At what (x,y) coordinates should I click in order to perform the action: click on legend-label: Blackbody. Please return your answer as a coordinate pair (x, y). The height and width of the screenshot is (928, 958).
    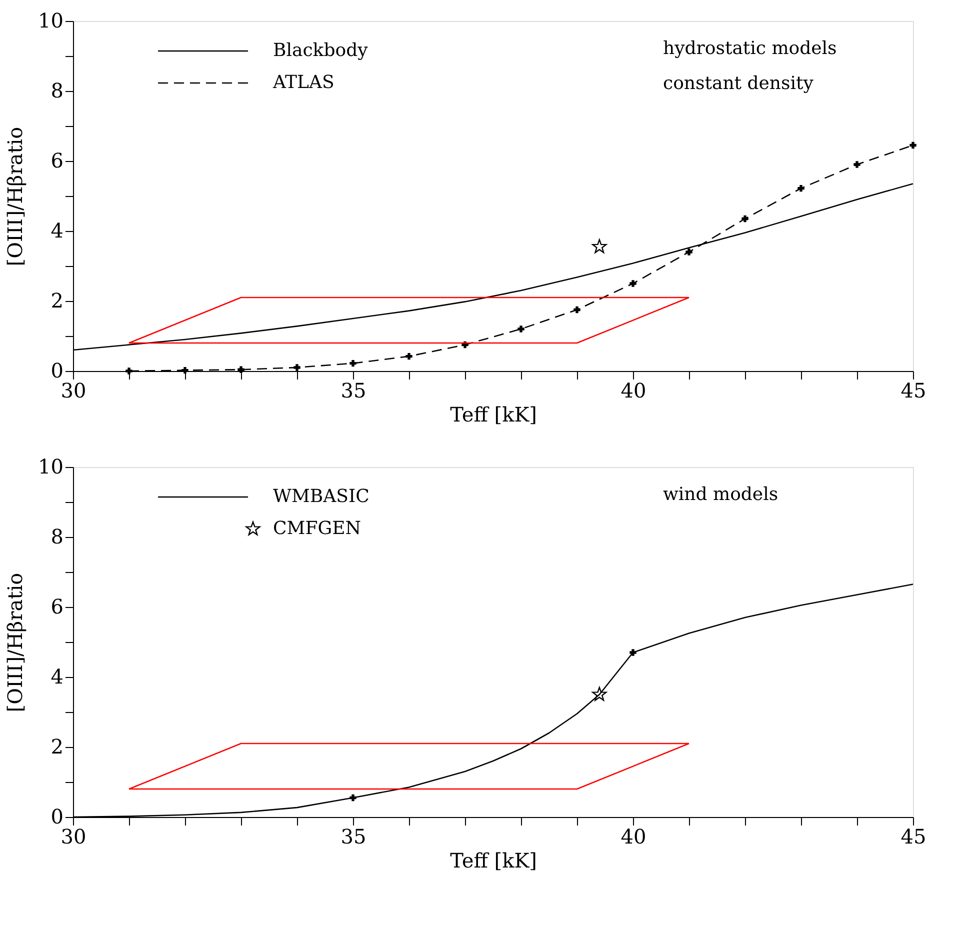
    Looking at the image, I should click on (321, 50).